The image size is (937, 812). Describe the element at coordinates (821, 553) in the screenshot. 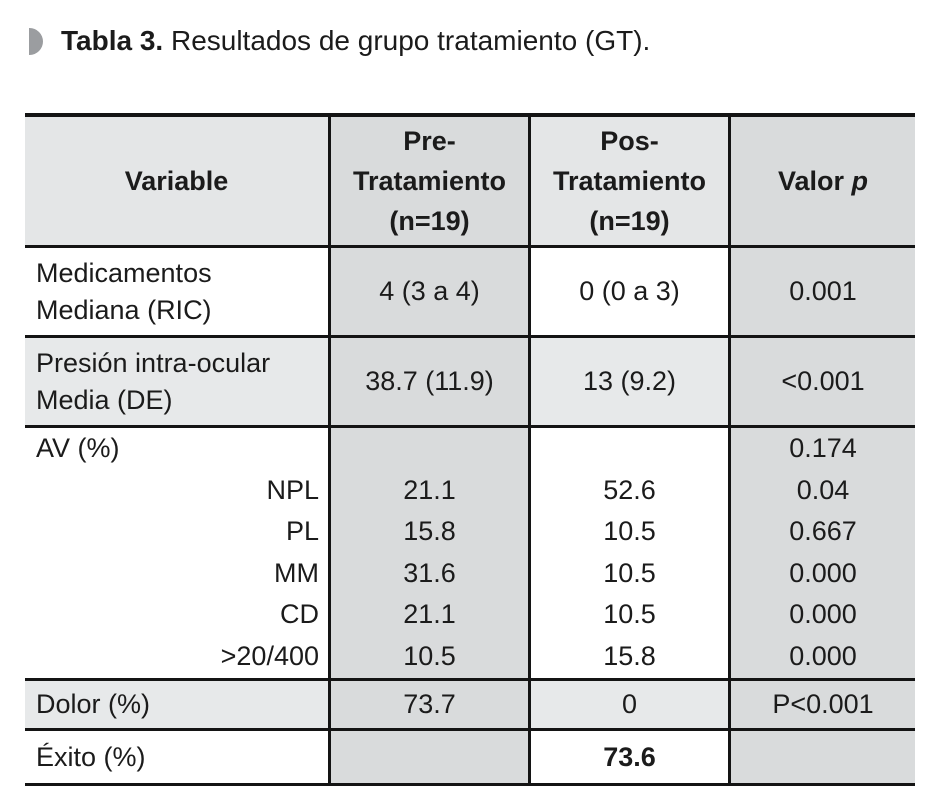

I see `cell-av-p: 0.174 0.04 0.667 0.000 0.000 0.000` at that location.